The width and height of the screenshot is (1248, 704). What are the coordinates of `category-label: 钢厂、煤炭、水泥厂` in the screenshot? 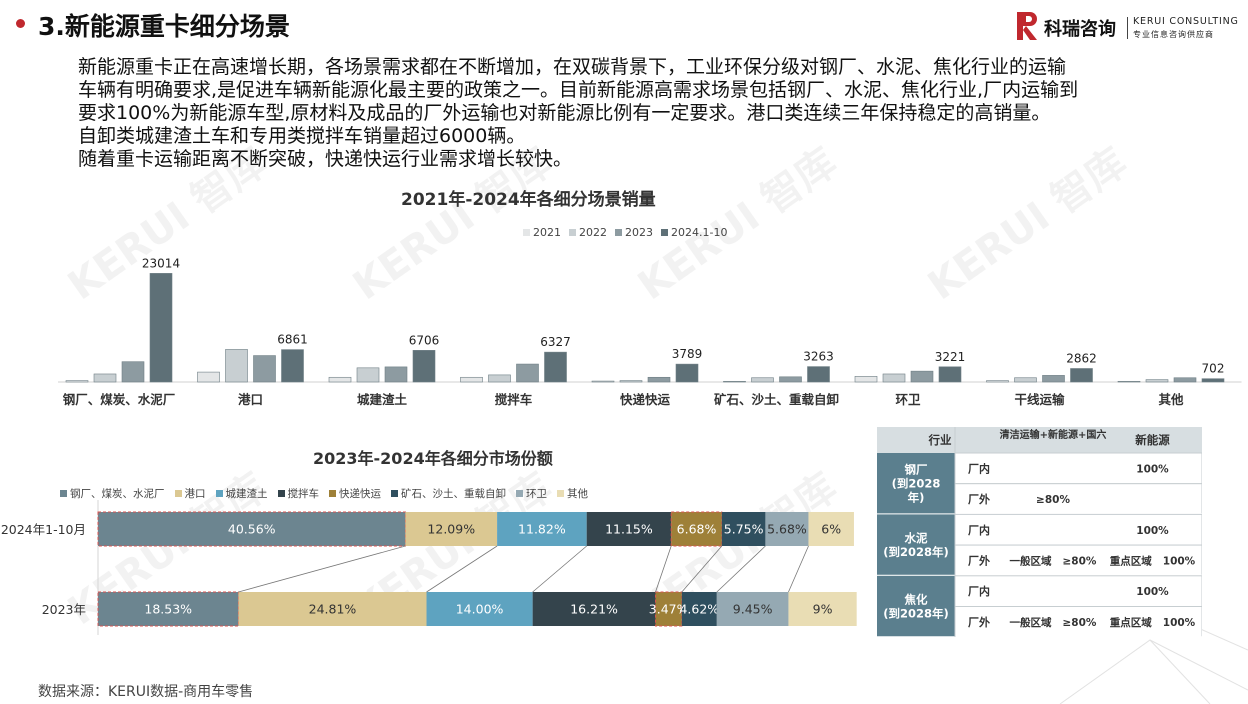 It's located at (119, 399).